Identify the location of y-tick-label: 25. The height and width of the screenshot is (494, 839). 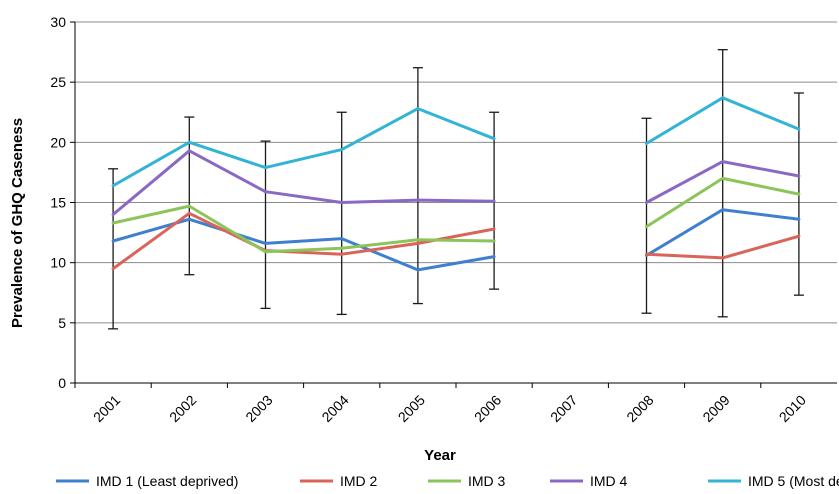
(58, 82).